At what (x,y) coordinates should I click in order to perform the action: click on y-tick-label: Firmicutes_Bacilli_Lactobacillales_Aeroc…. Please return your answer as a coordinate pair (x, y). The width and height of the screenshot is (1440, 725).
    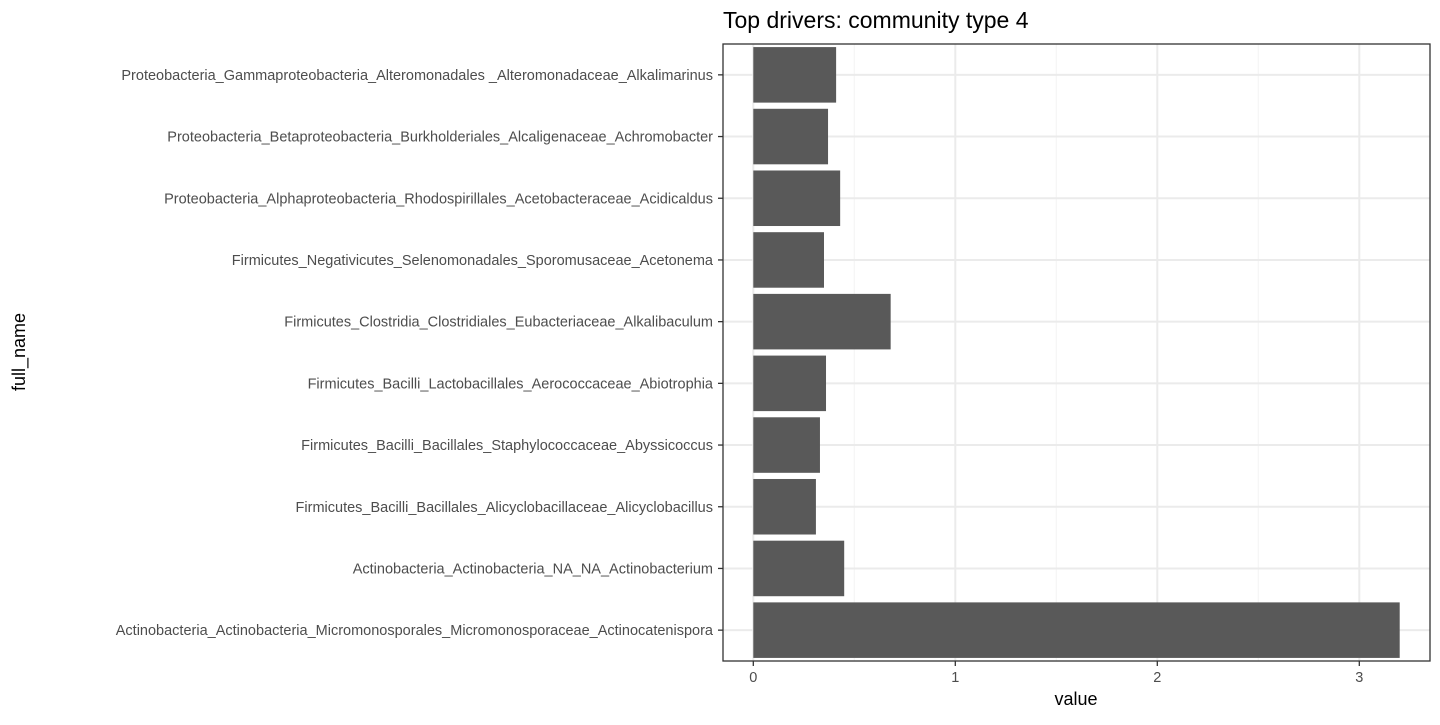
    Looking at the image, I should click on (511, 384).